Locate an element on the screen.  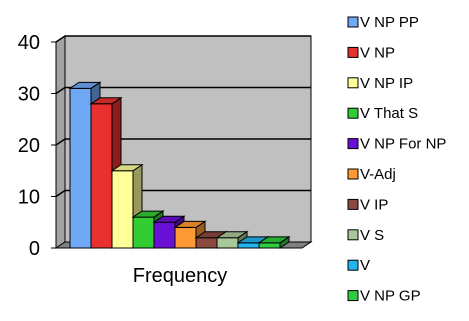
legend-item: V-Adj is located at coordinates (371, 174).